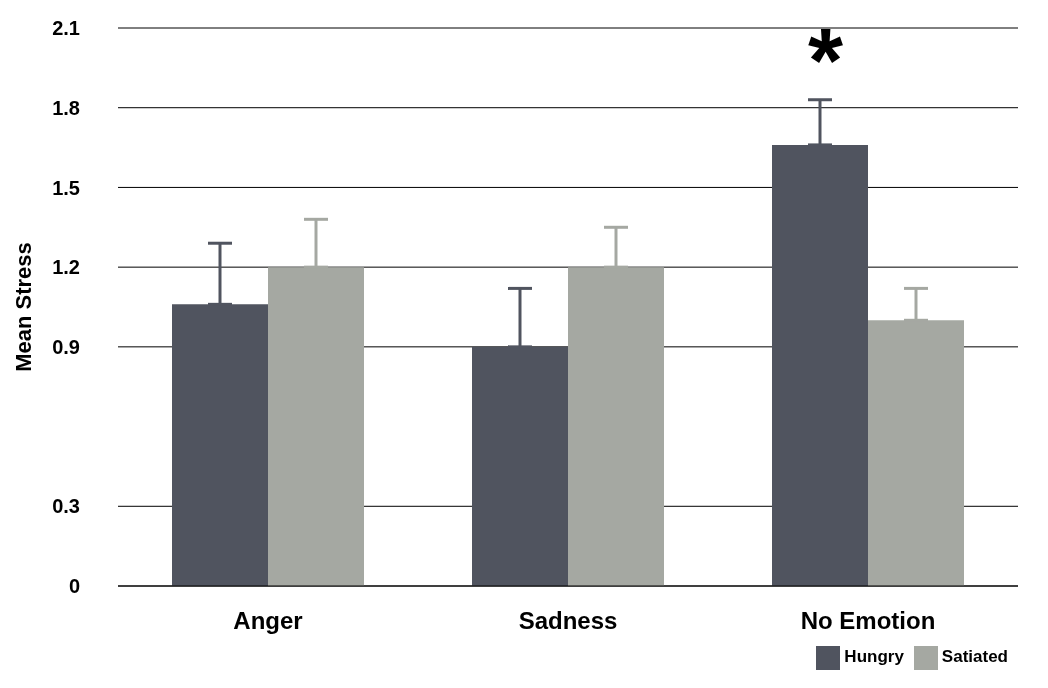 The height and width of the screenshot is (688, 1048). What do you see at coordinates (66, 107) in the screenshot?
I see `y-tick-label: 1.8` at bounding box center [66, 107].